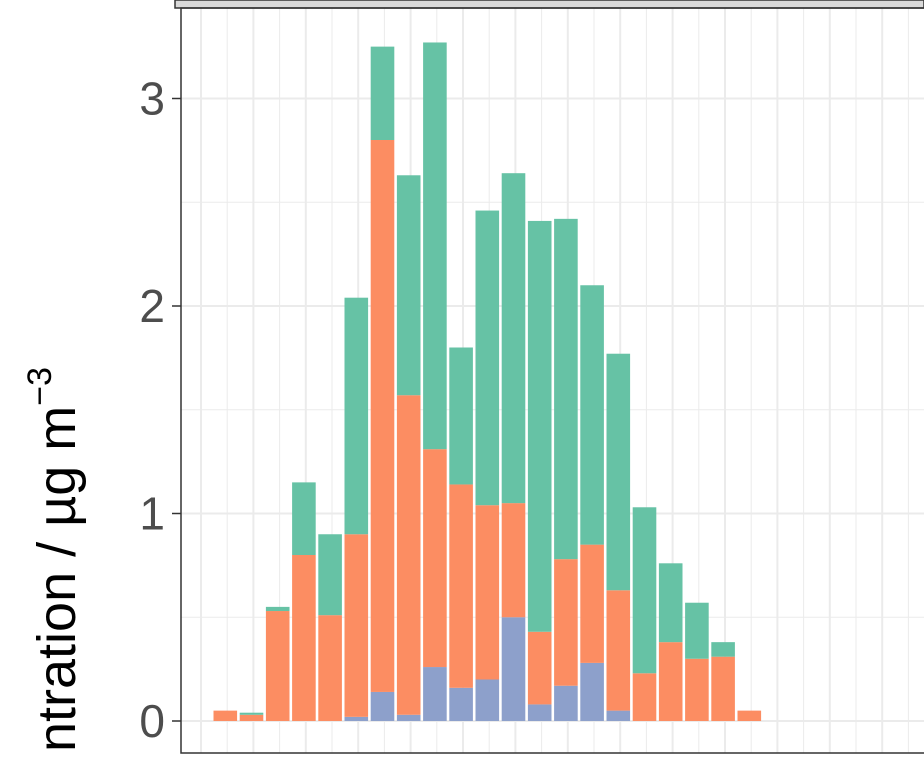  Describe the element at coordinates (152, 514) in the screenshot. I see `y-tick-label: 1` at that location.